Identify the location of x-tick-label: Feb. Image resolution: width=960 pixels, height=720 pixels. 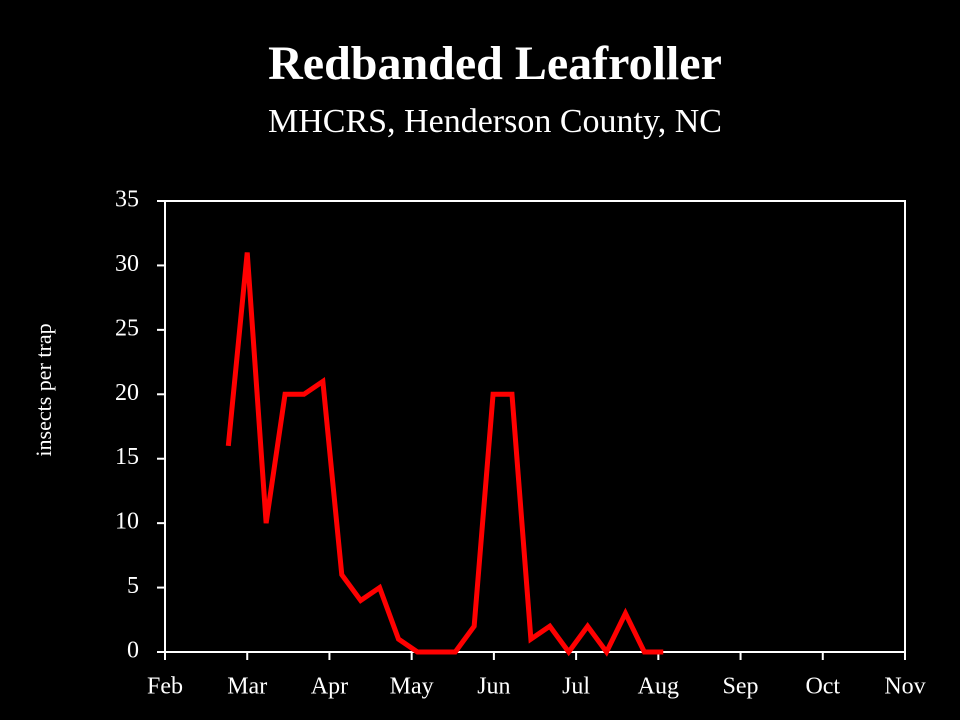
(165, 687).